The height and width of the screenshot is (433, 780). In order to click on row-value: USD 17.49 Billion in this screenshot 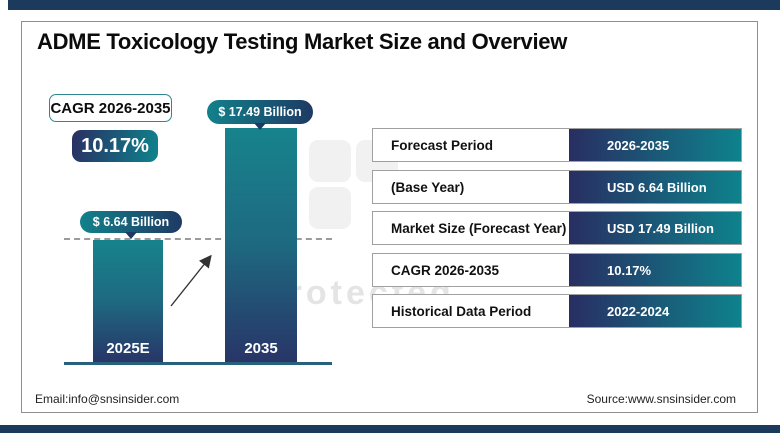, I will do `click(655, 228)`.